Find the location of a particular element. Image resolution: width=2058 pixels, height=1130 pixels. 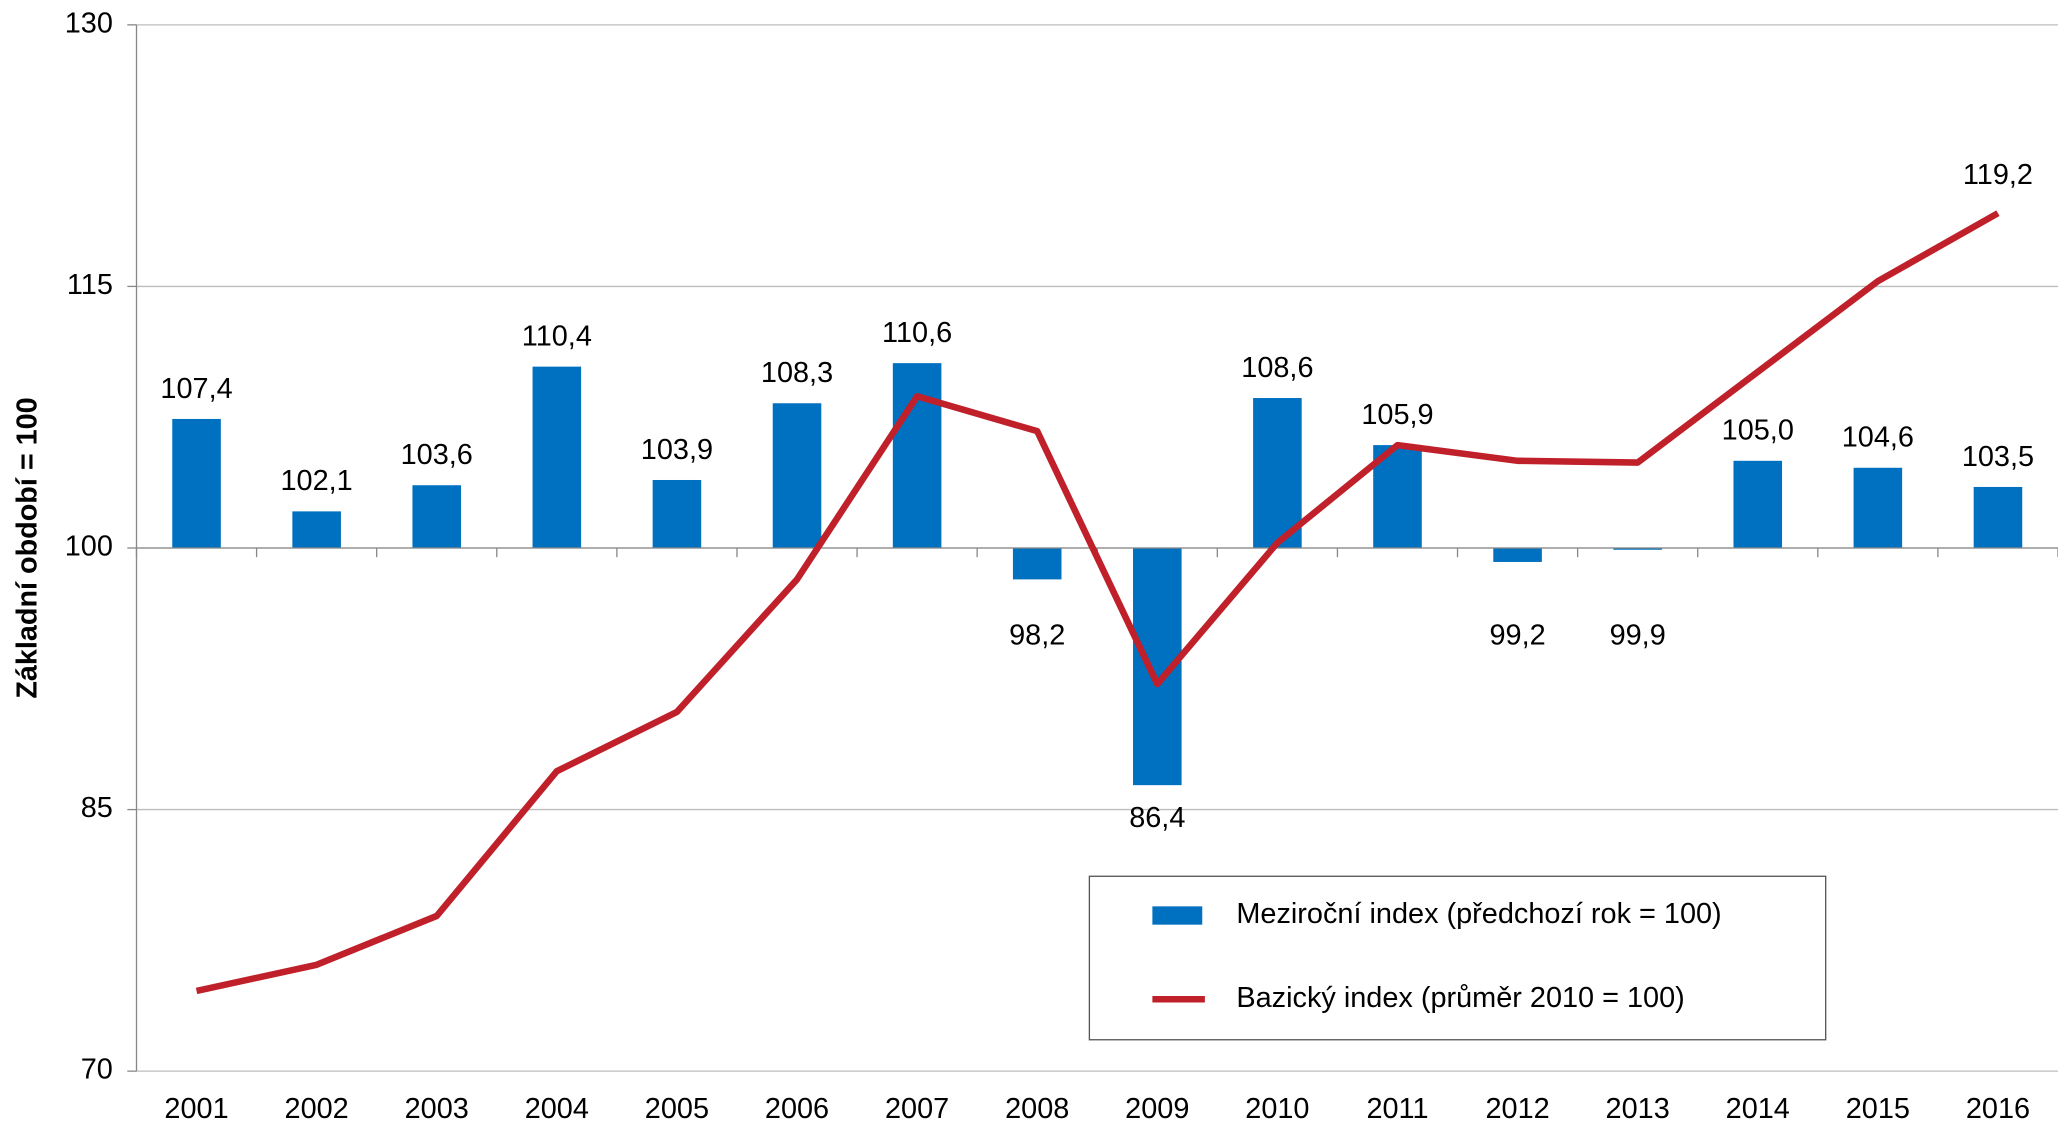

data-label: 86,4 is located at coordinates (1157, 818).